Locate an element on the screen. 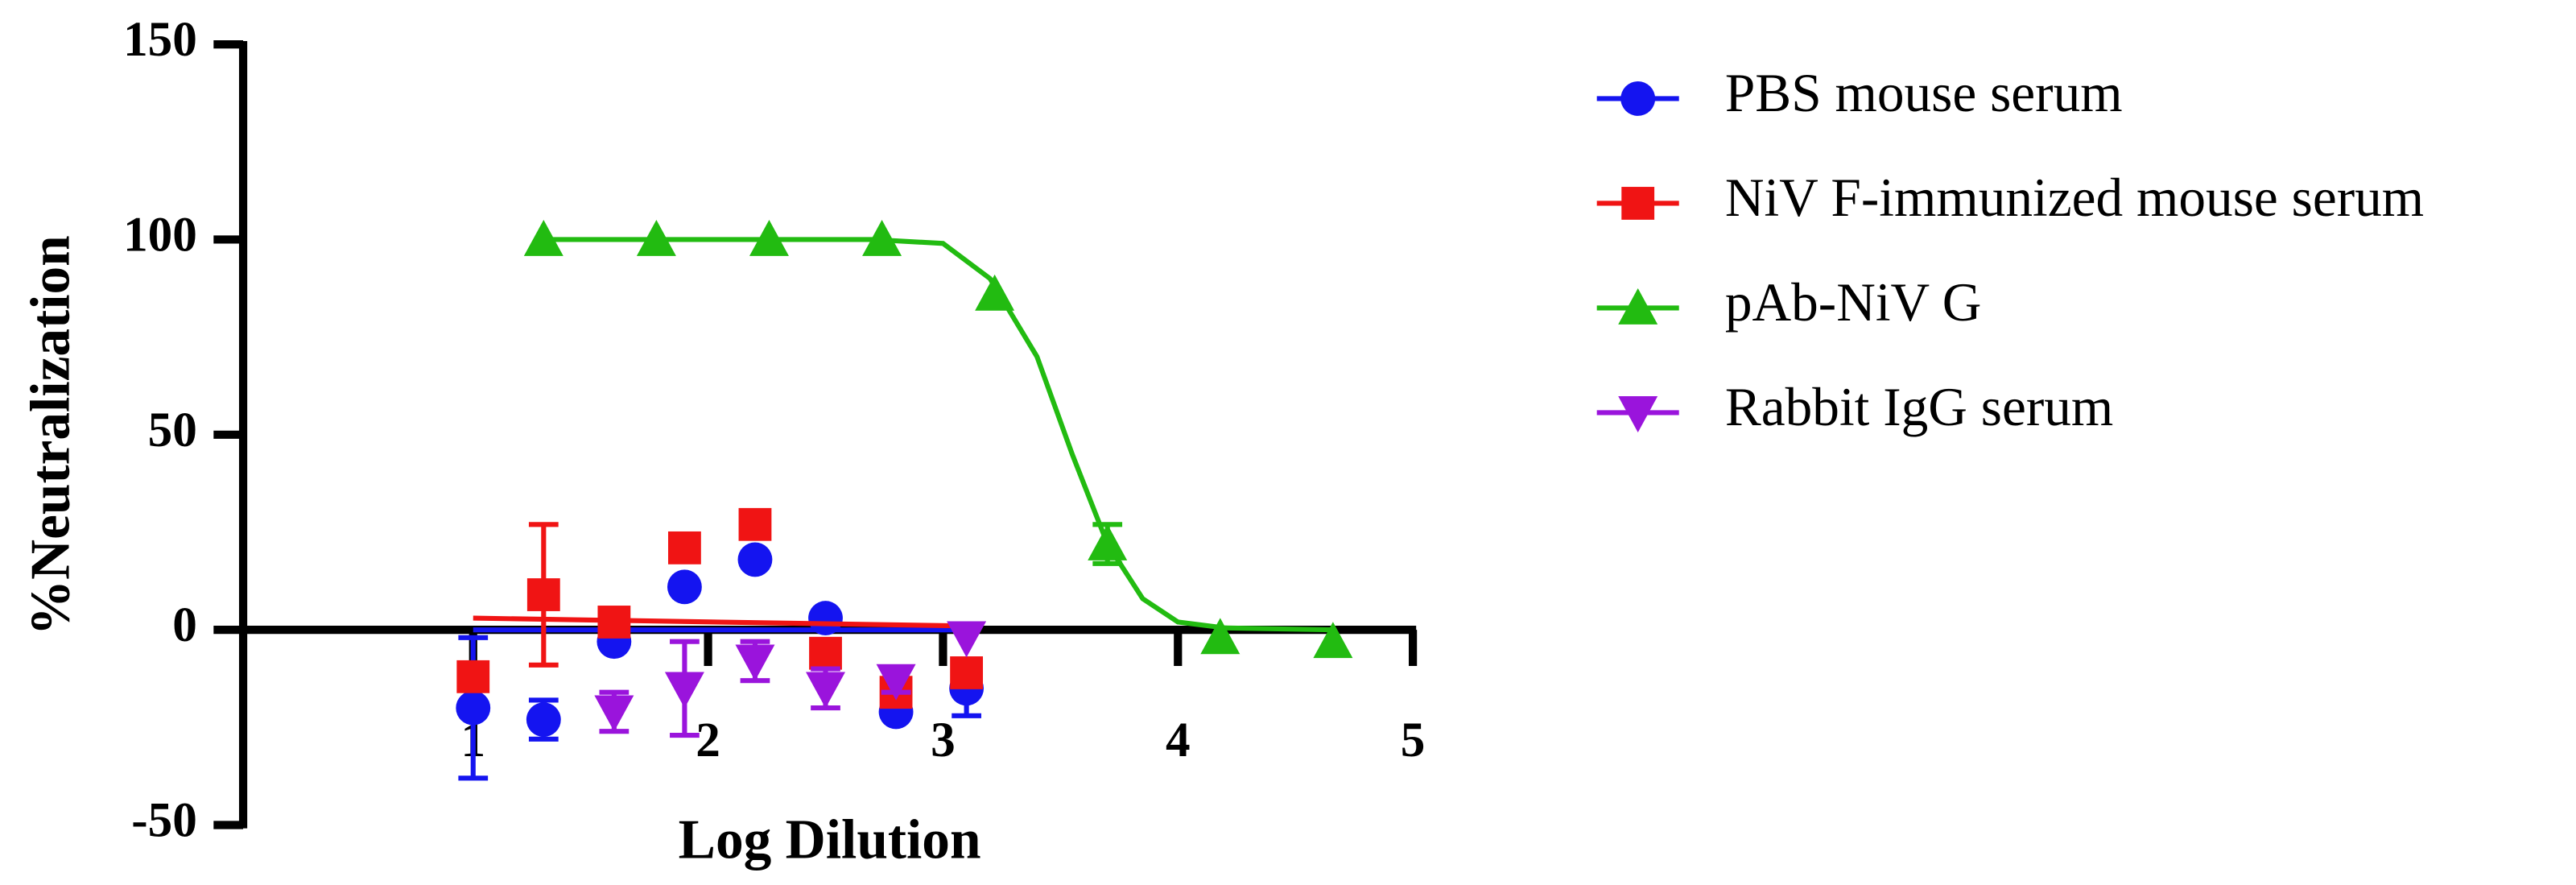 This screenshot has width=2576, height=885. x-tick-label: 3 is located at coordinates (943, 740).